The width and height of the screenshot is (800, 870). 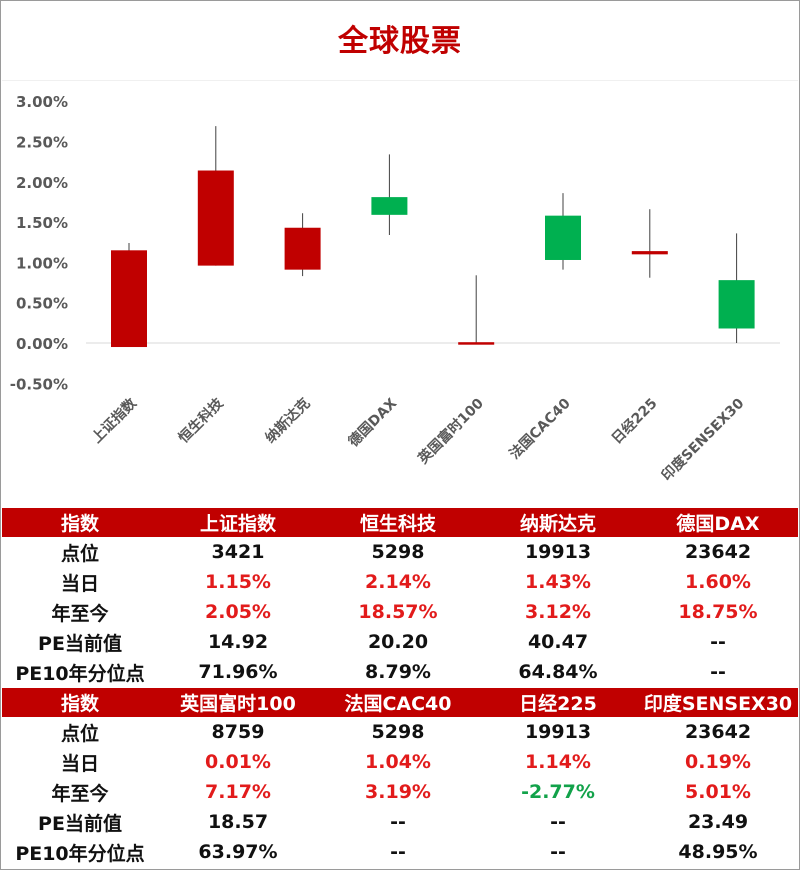 I want to click on header-cell: 上证指数, so click(x=238, y=522).